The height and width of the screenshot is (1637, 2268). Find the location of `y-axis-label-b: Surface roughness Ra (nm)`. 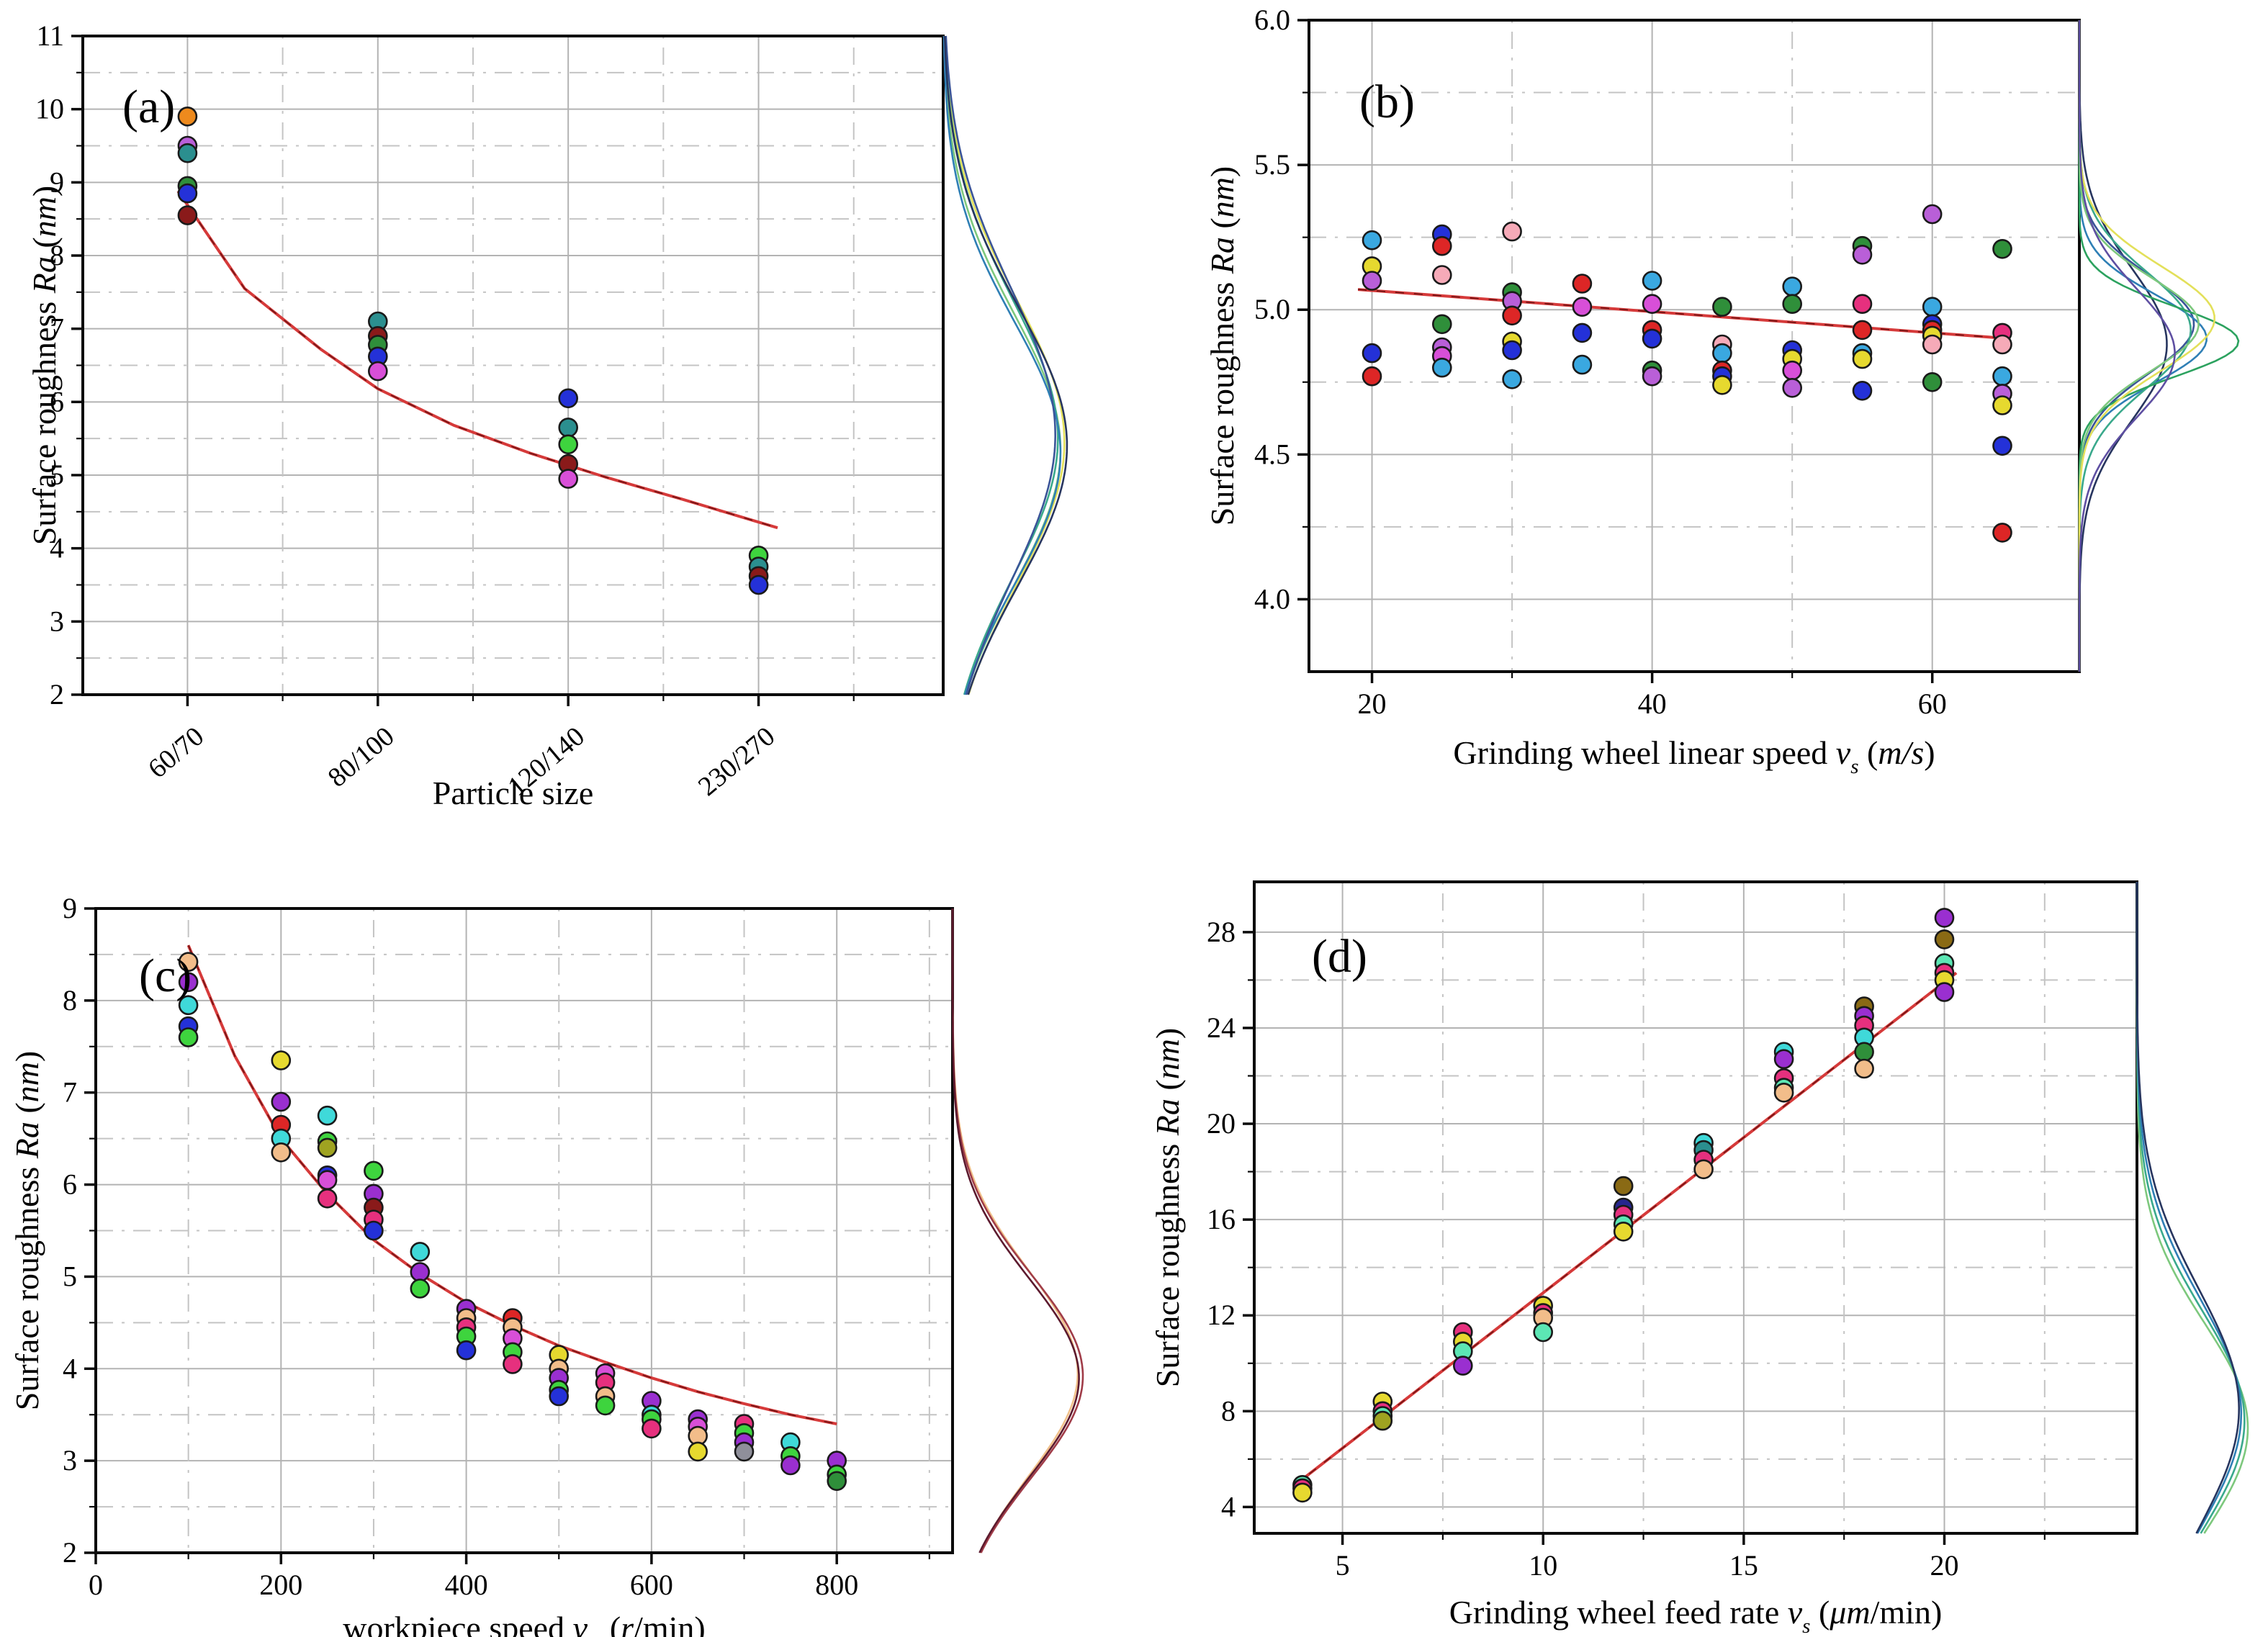

y-axis-label-b: Surface roughness Ra (nm) is located at coordinates (1222, 346).